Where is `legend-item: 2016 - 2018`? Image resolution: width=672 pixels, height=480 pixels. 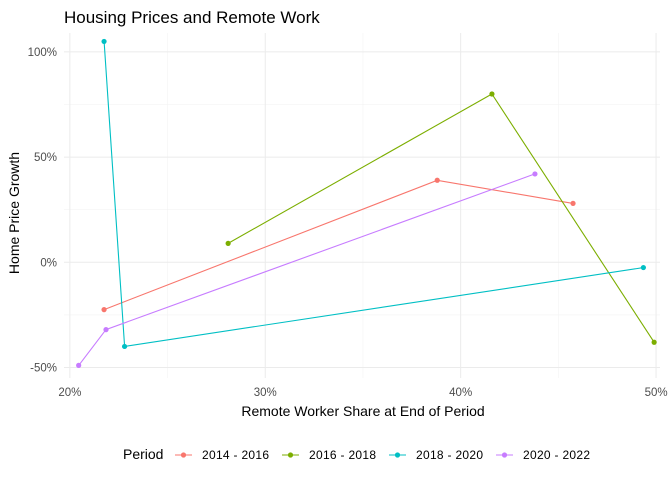
legend-item: 2016 - 2018 is located at coordinates (329, 455).